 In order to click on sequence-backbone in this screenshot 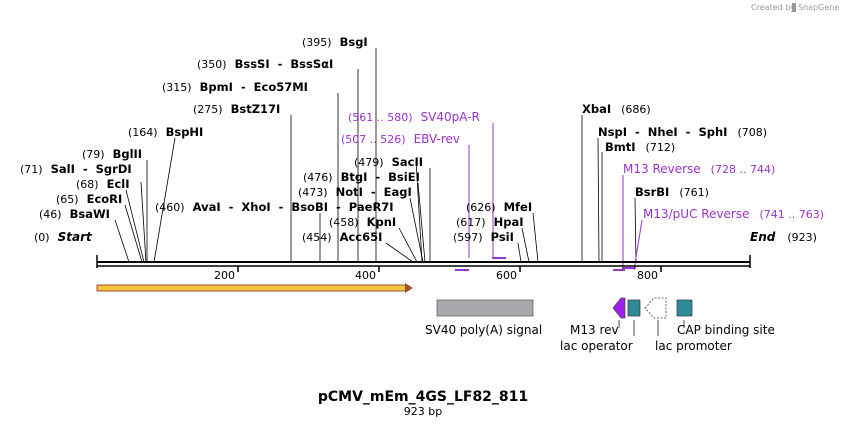, I will do `click(423, 261)`.